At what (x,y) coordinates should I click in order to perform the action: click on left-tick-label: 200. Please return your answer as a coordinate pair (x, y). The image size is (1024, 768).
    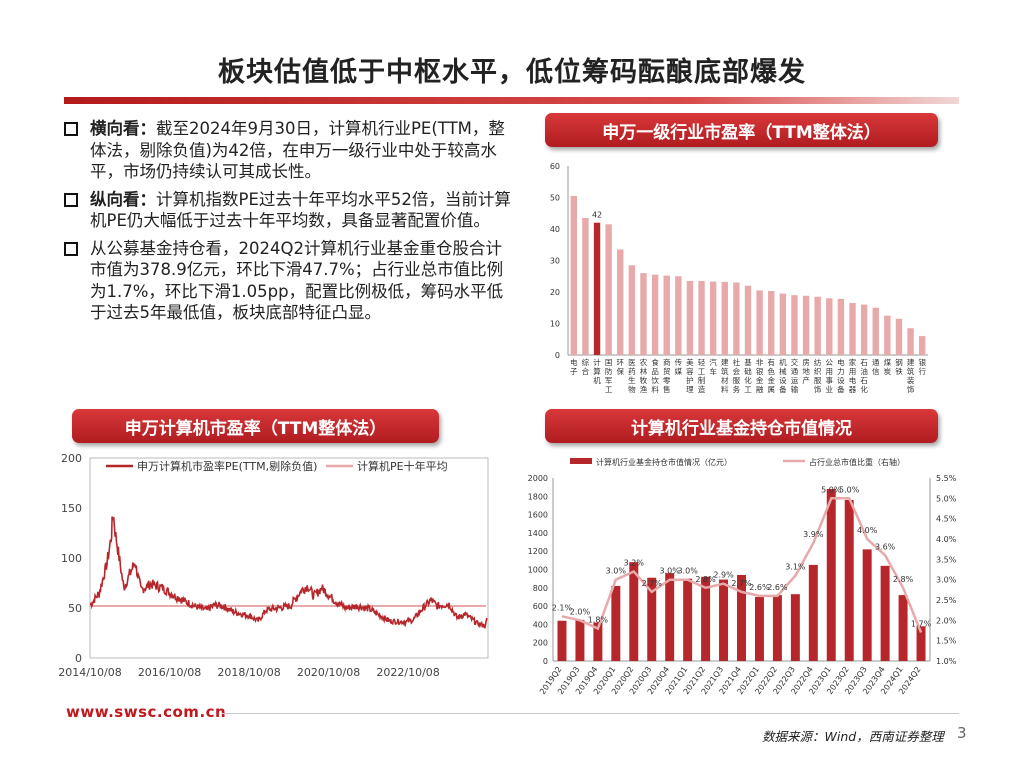
    Looking at the image, I should click on (540, 643).